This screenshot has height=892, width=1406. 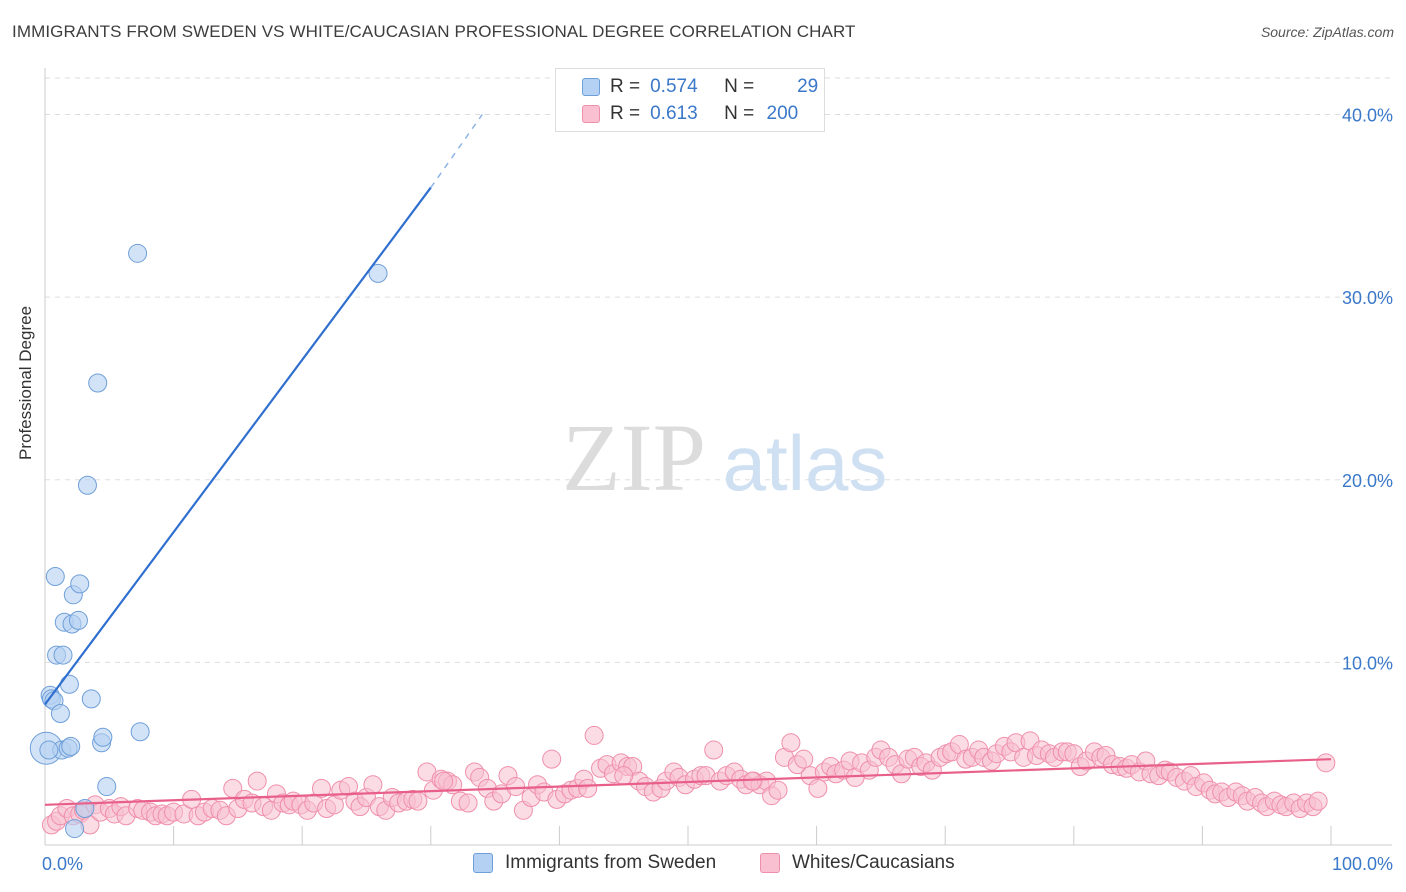 I want to click on y-tick-label: 40.0%, so click(x=1367, y=116).